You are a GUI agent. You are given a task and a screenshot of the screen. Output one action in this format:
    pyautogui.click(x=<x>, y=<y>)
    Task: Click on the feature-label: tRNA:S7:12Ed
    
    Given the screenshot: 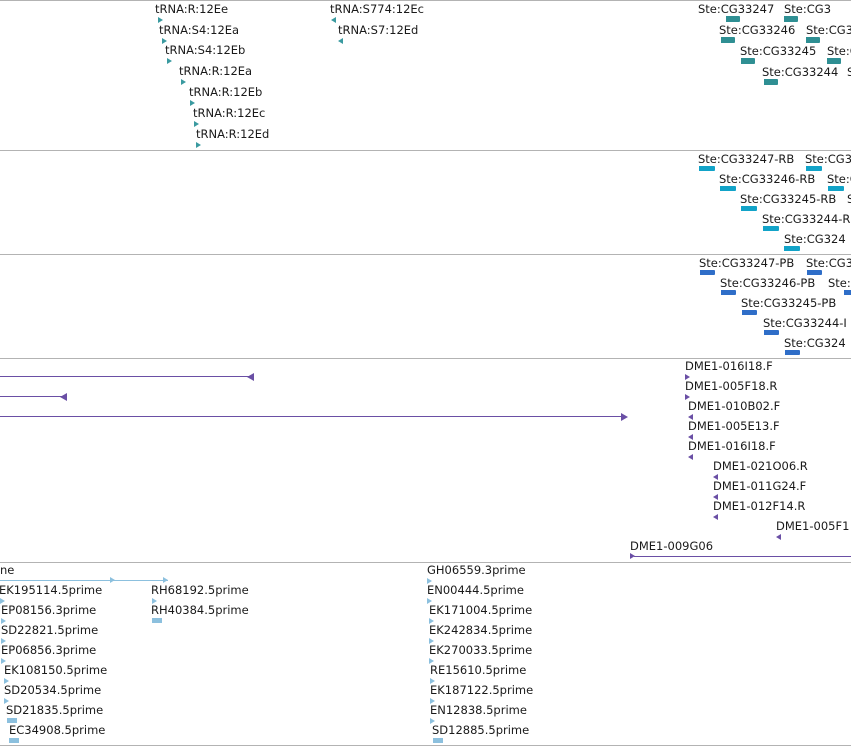 What is the action you would take?
    pyautogui.click(x=378, y=30)
    